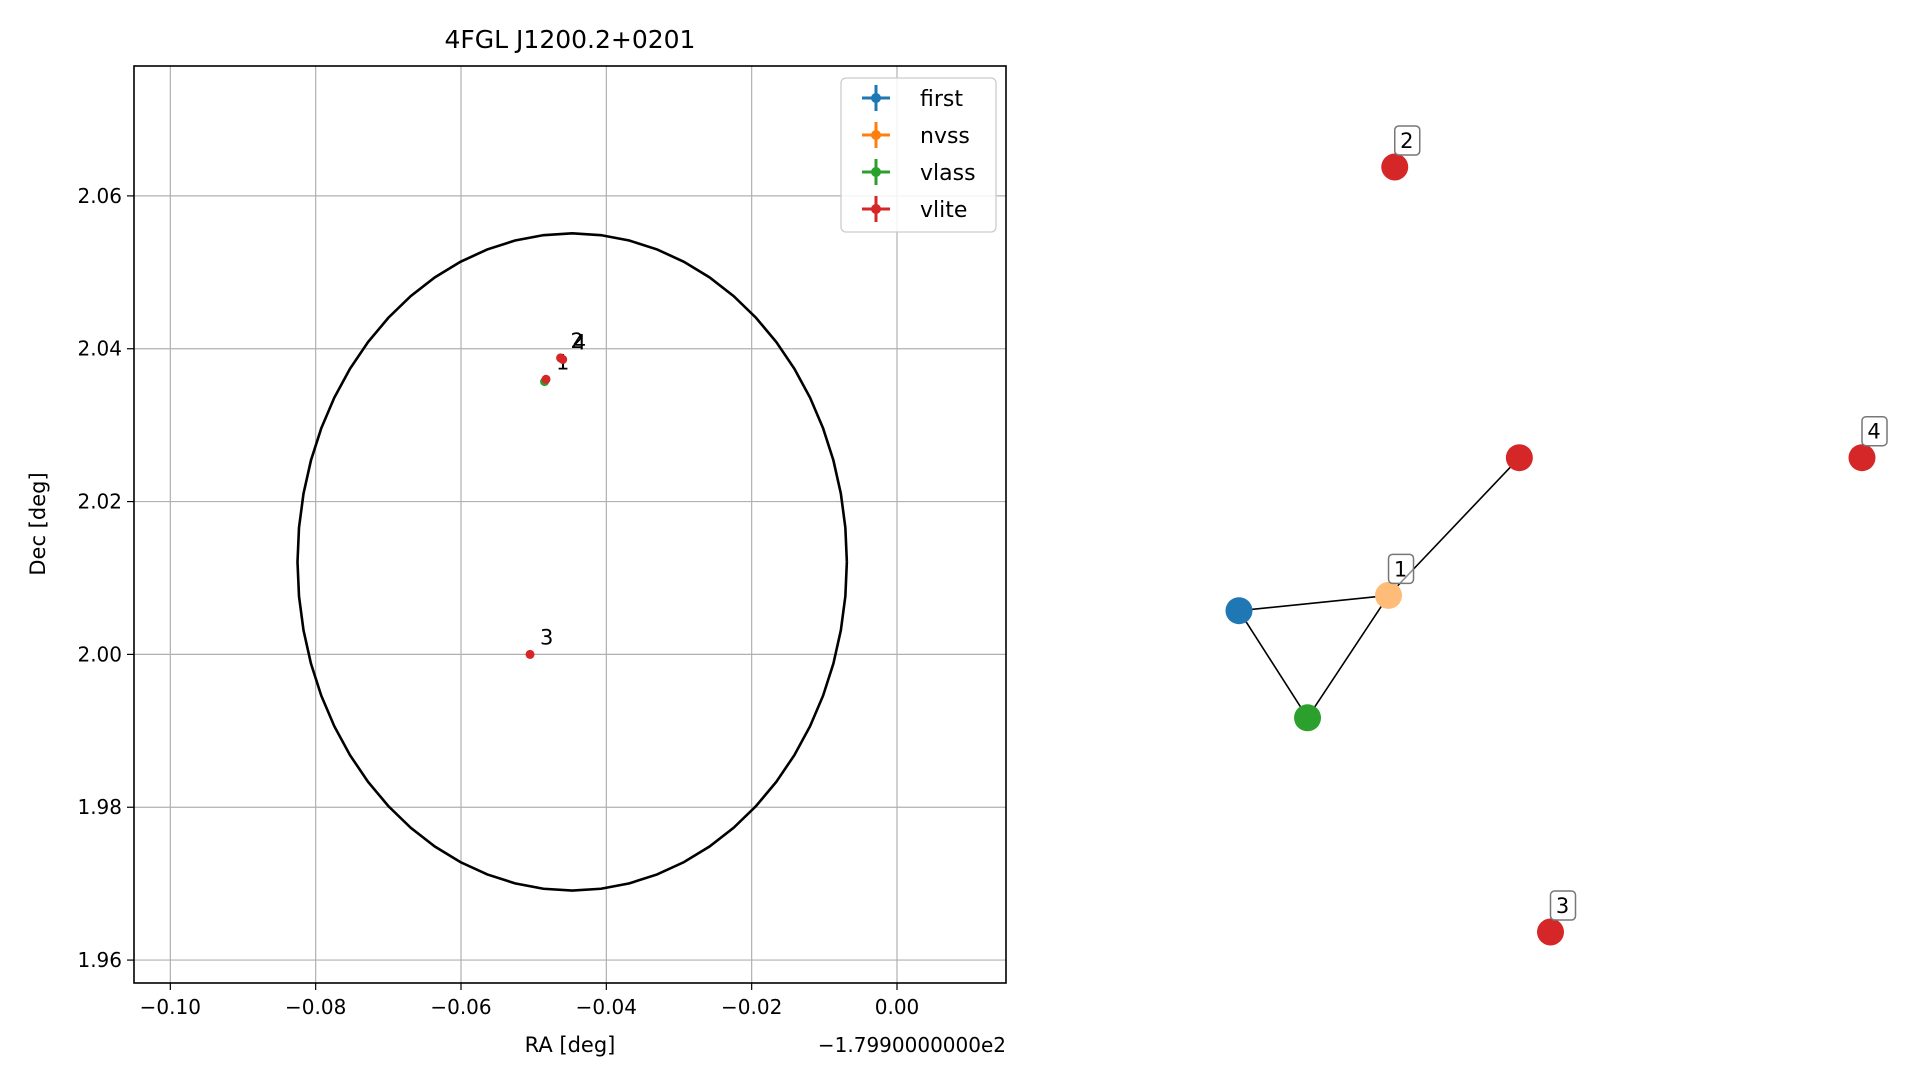 This screenshot has width=1919, height=1080. I want to click on y-tick-label: 2.04, so click(99, 349).